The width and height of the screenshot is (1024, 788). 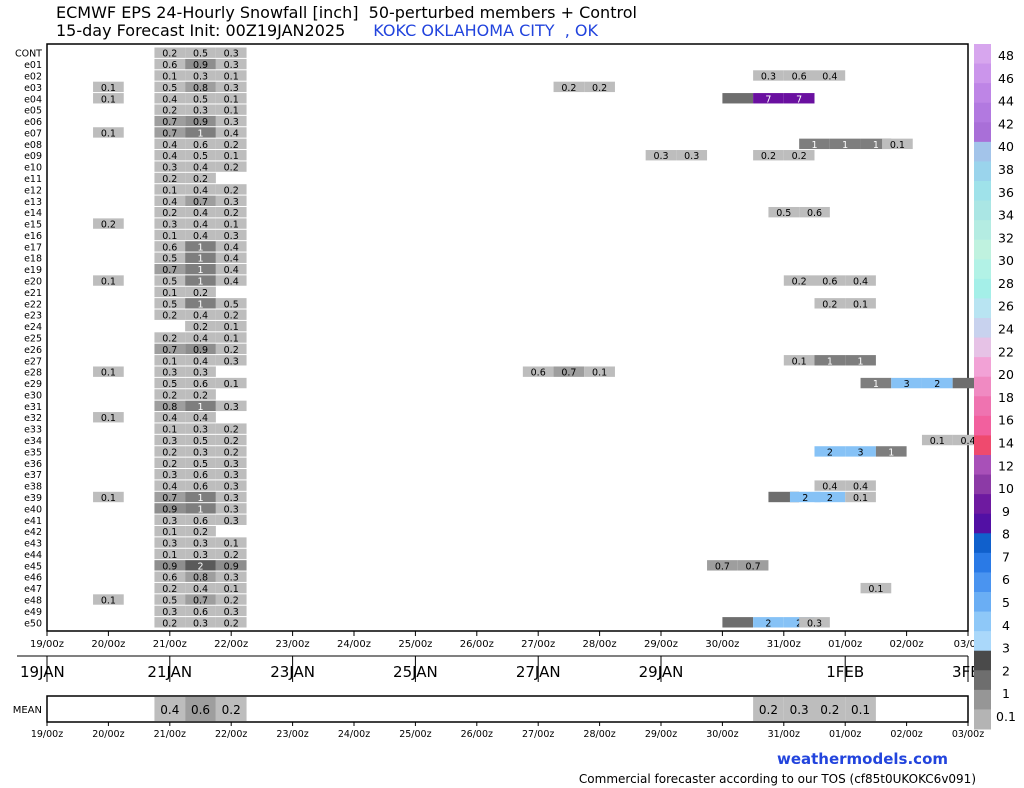 What do you see at coordinates (33, 316) in the screenshot?
I see `member-label: e23` at bounding box center [33, 316].